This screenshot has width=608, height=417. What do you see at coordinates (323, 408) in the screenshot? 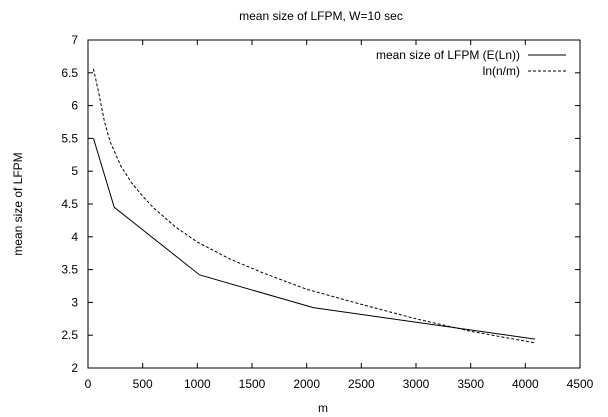
I see `x-axis-label: m` at bounding box center [323, 408].